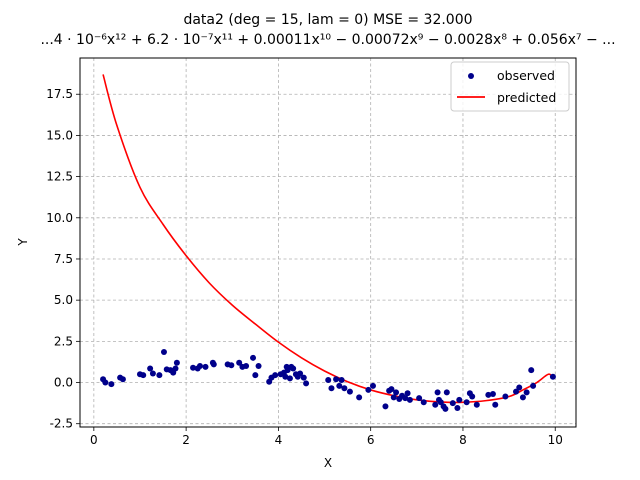 This screenshot has height=480, width=640. I want to click on y-tick-label: 12.5, so click(59, 177).